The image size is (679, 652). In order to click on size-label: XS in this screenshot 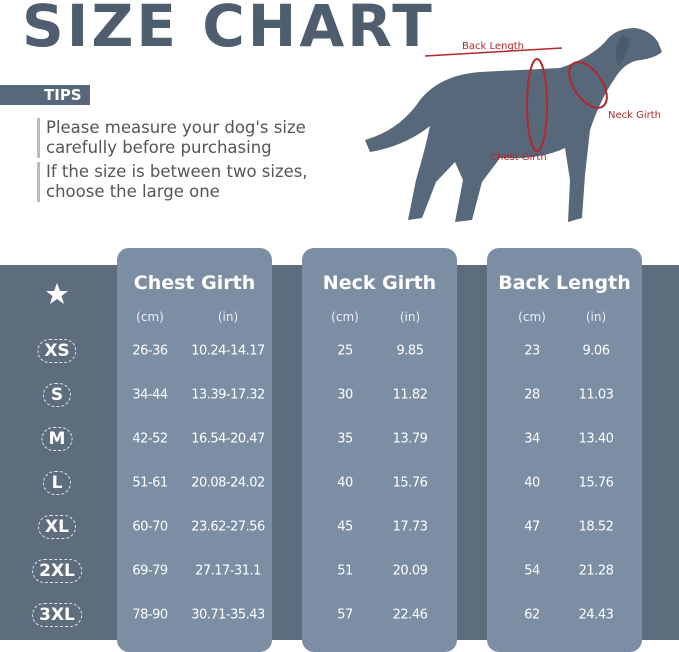, I will do `click(57, 351)`.